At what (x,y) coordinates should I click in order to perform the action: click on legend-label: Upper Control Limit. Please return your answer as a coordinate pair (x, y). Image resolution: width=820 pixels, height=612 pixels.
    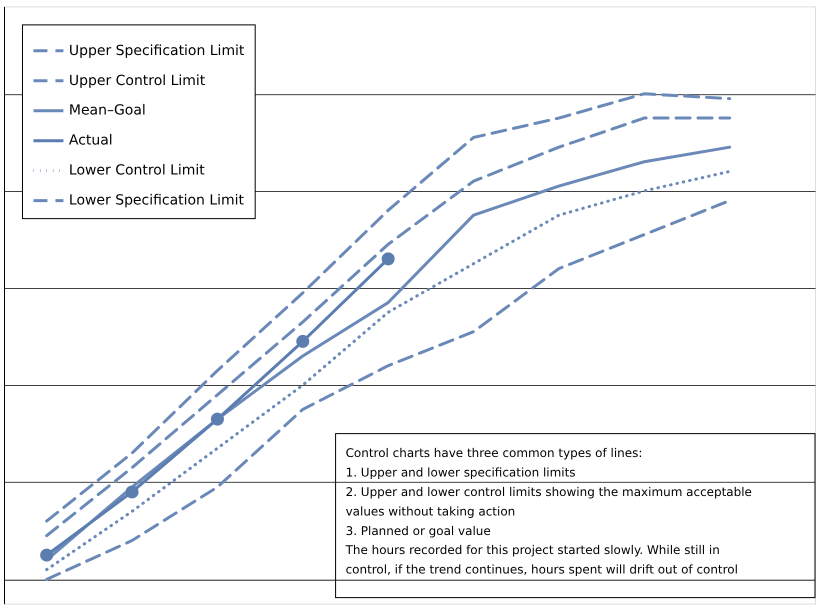
    Looking at the image, I should click on (137, 80).